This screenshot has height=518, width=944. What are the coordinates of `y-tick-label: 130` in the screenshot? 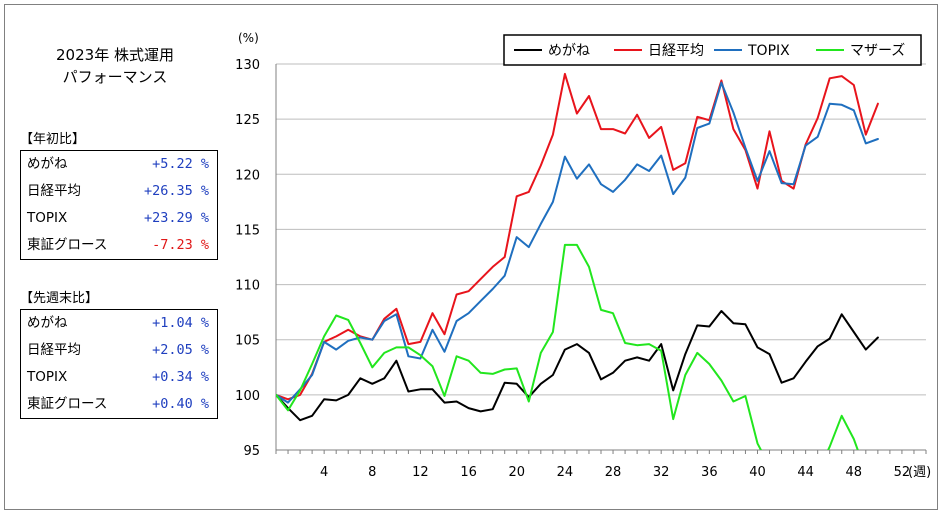 It's located at (247, 65).